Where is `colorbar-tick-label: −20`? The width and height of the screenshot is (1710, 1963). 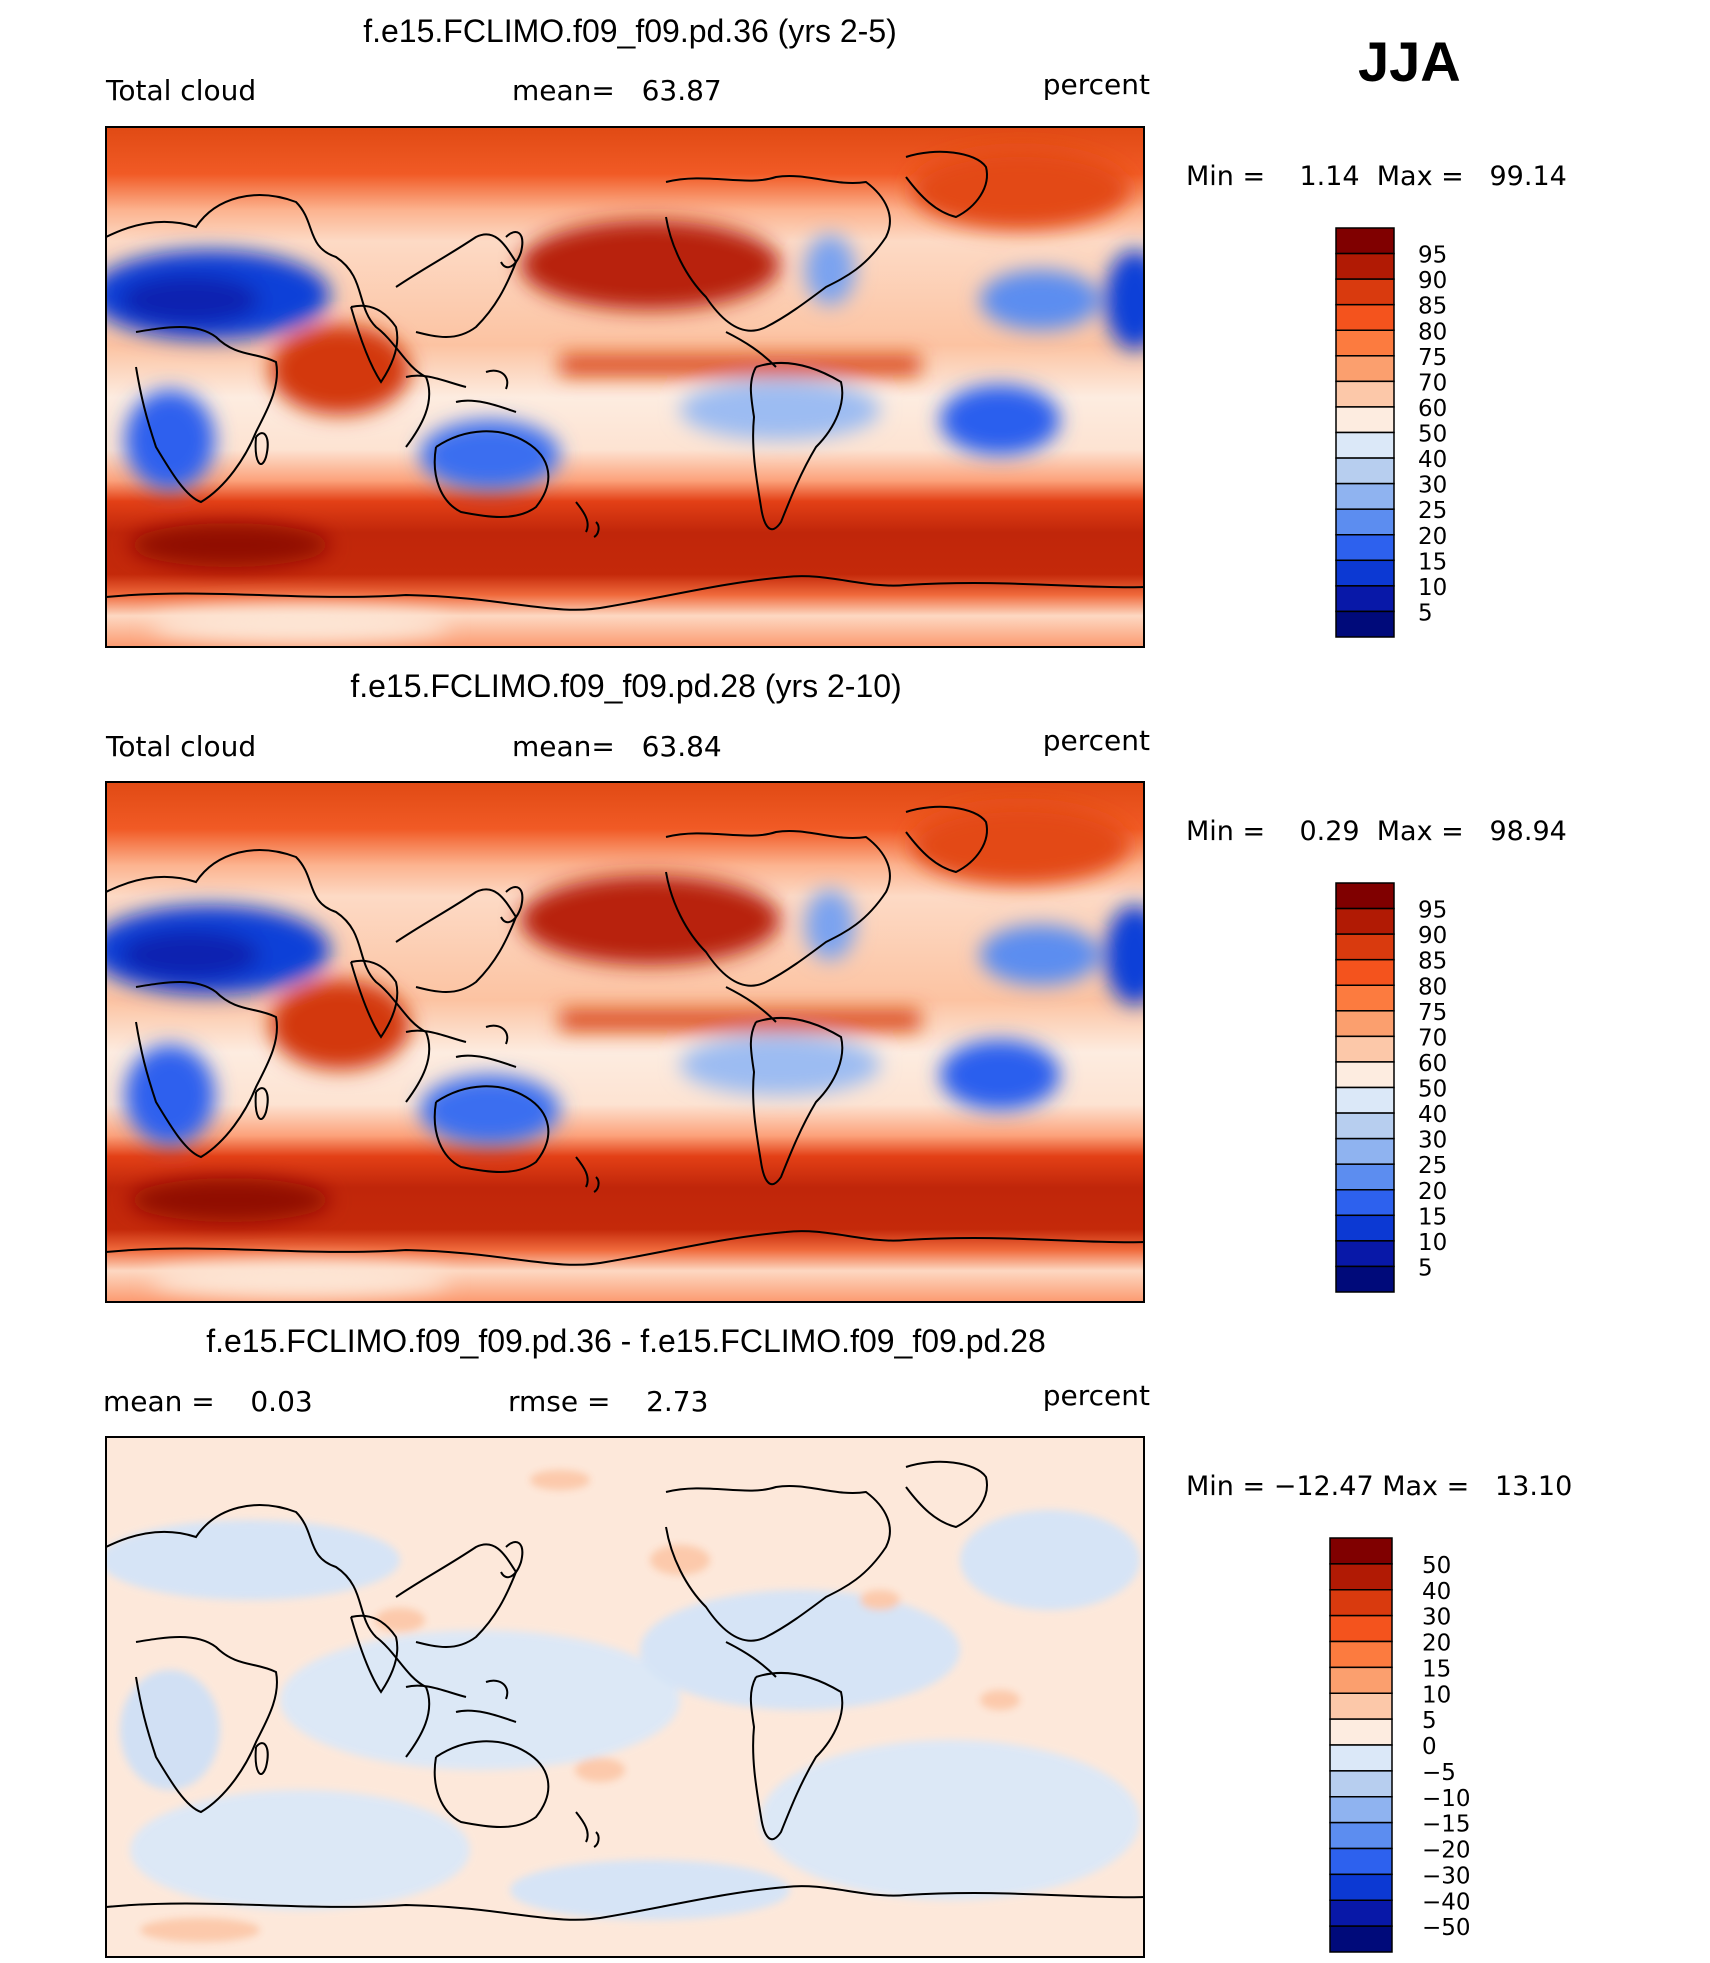 colorbar-tick-label: −20 is located at coordinates (1446, 1851).